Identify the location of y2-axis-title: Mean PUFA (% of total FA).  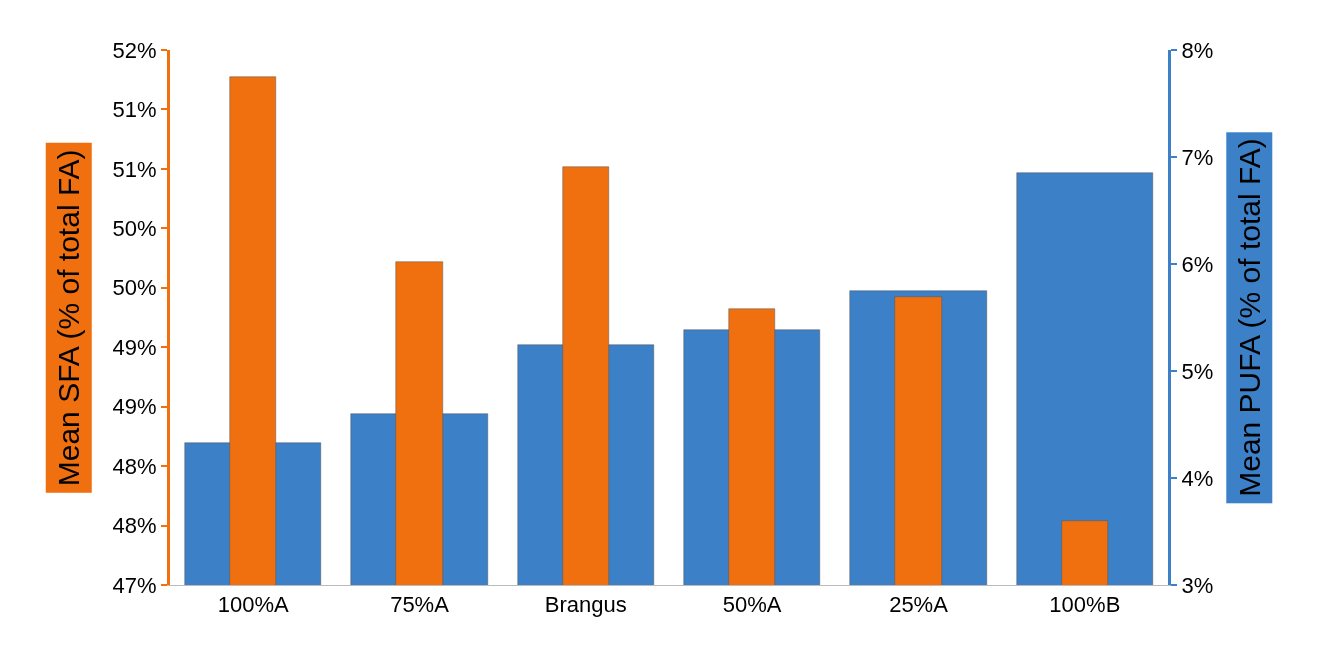
(1249, 317).